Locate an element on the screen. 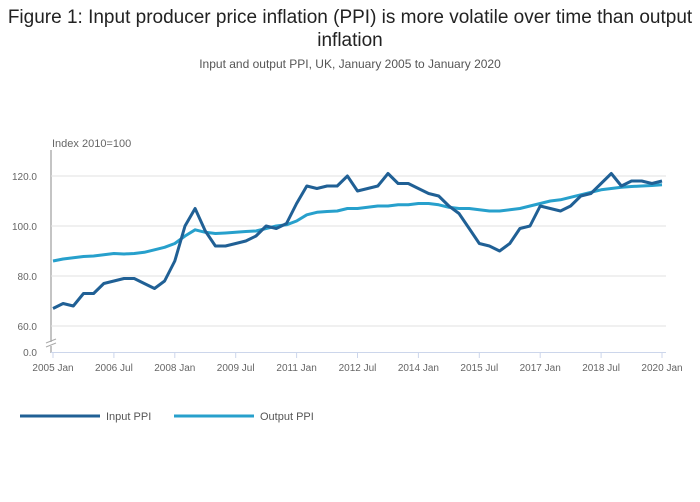 The height and width of the screenshot is (502, 700). x-tick-label: 2014 Jan is located at coordinates (418, 368).